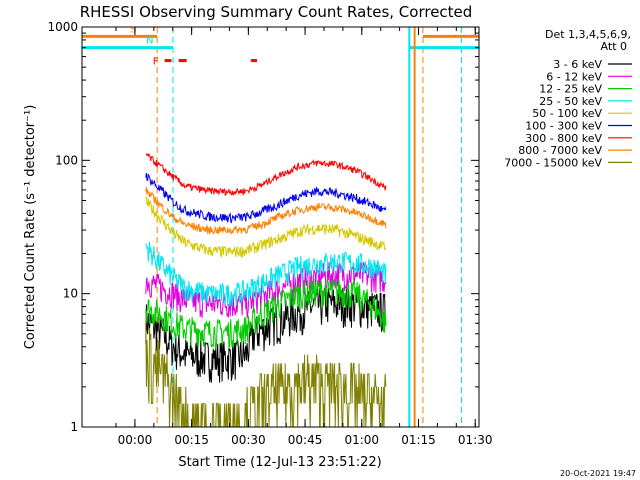  What do you see at coordinates (133, 29) in the screenshot?
I see `state-label-S: S` at bounding box center [133, 29].